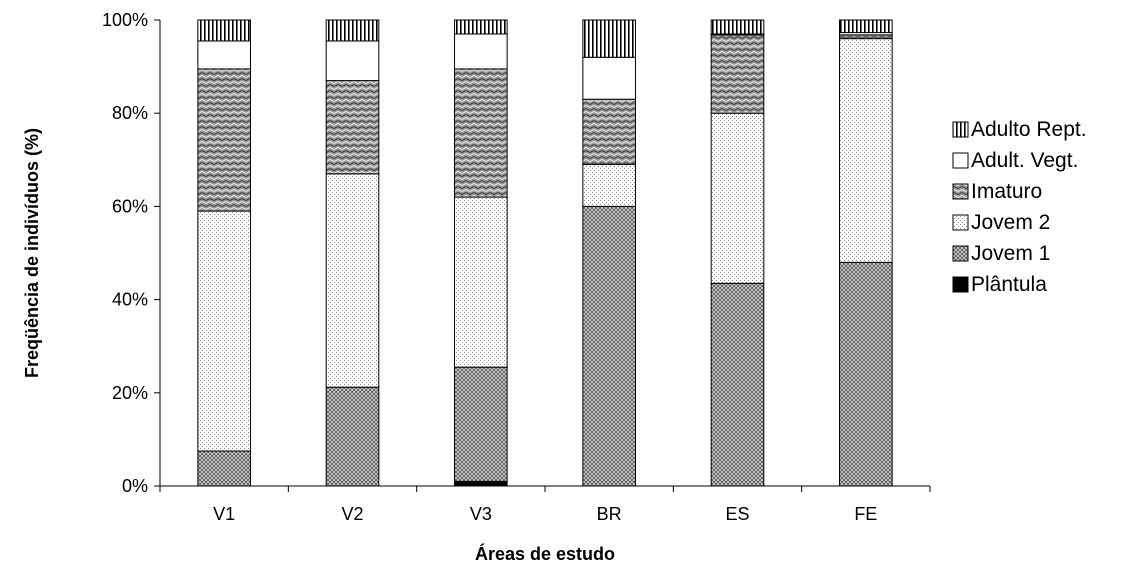 This screenshot has width=1132, height=574. Describe the element at coordinates (545, 553) in the screenshot. I see `x-axis-title: Áreas de estudo` at that location.